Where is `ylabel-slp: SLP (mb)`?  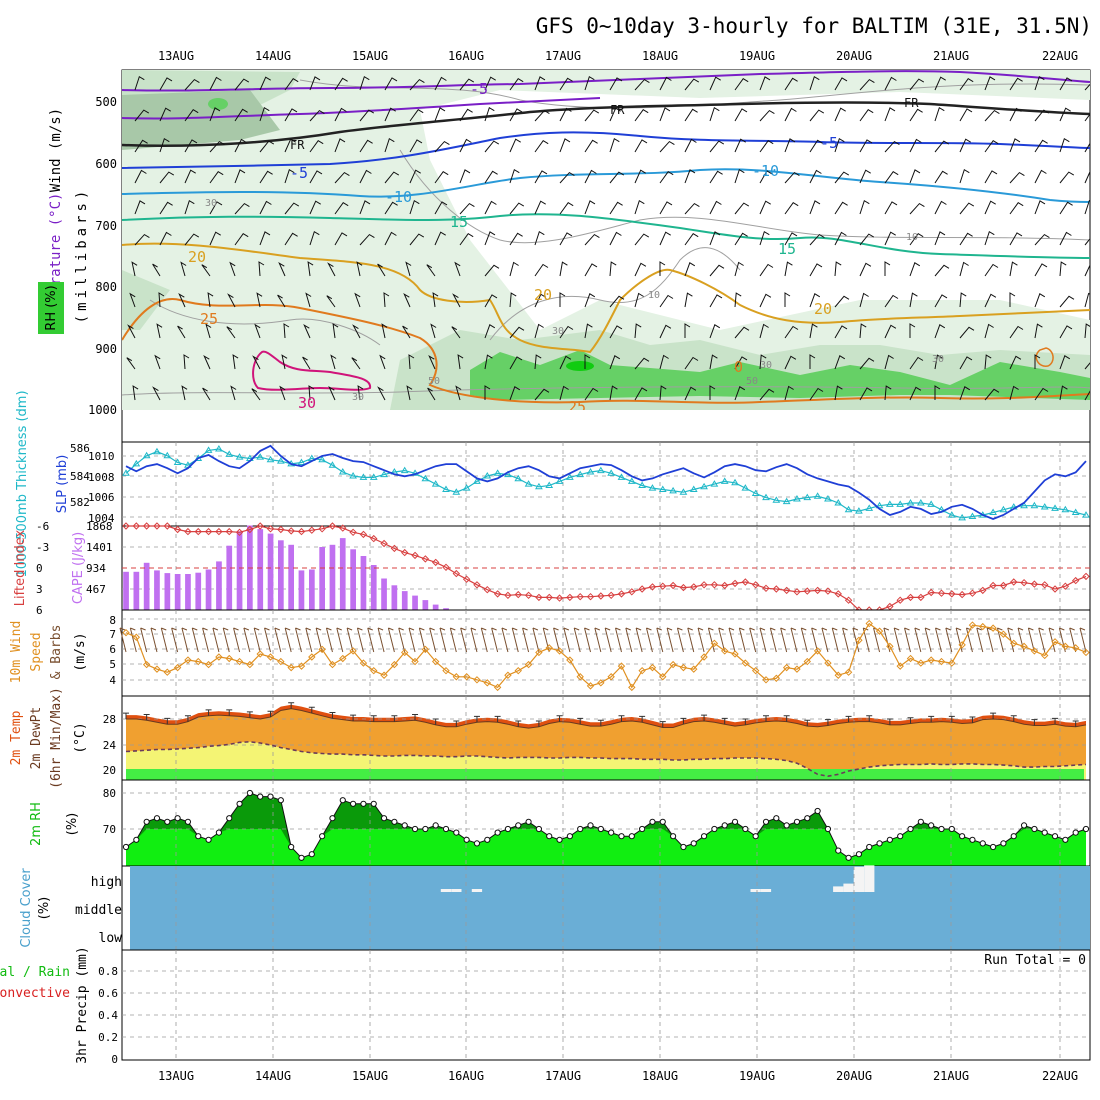
ylabel-slp: SLP (mb) is located at coordinates (62, 484).